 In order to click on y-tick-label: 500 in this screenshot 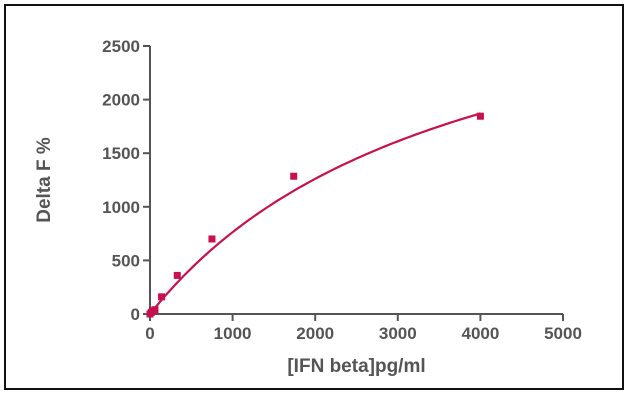, I will do `click(126, 260)`.